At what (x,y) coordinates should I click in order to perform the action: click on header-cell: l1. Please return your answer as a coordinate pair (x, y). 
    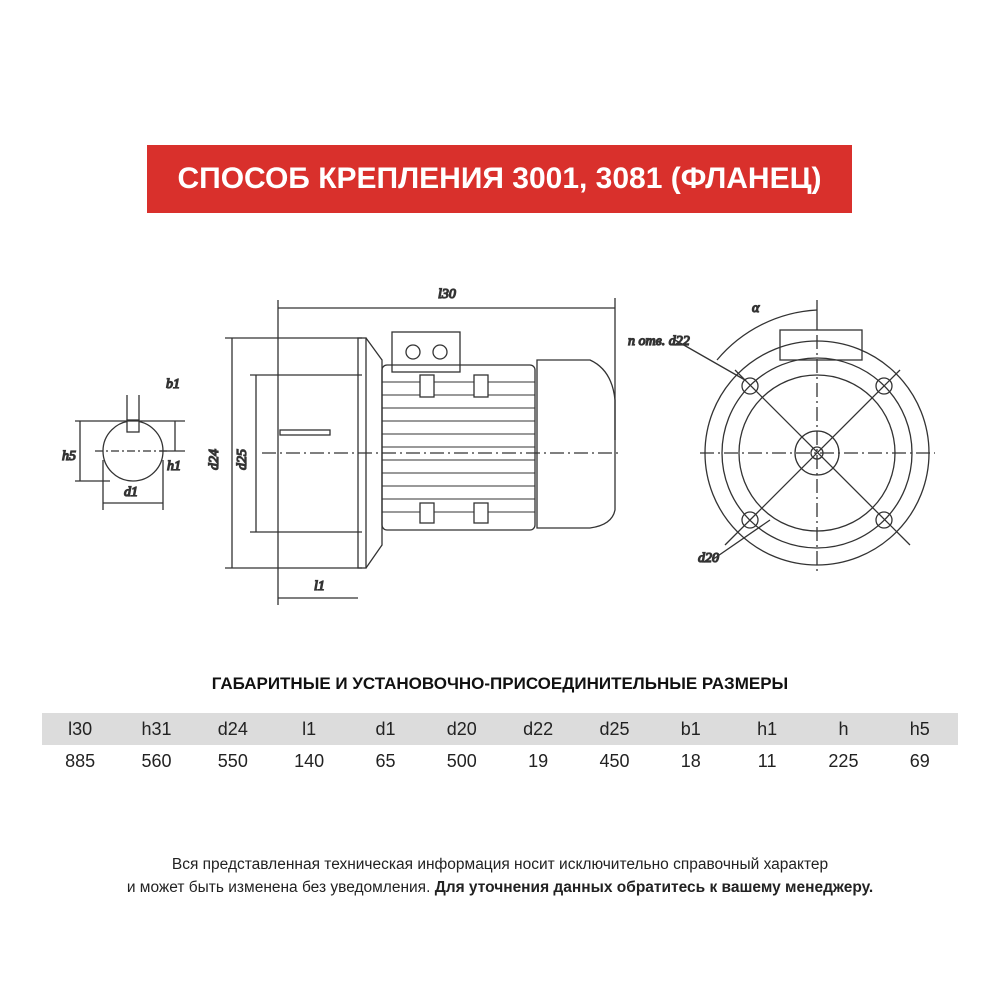
    Looking at the image, I should click on (309, 728).